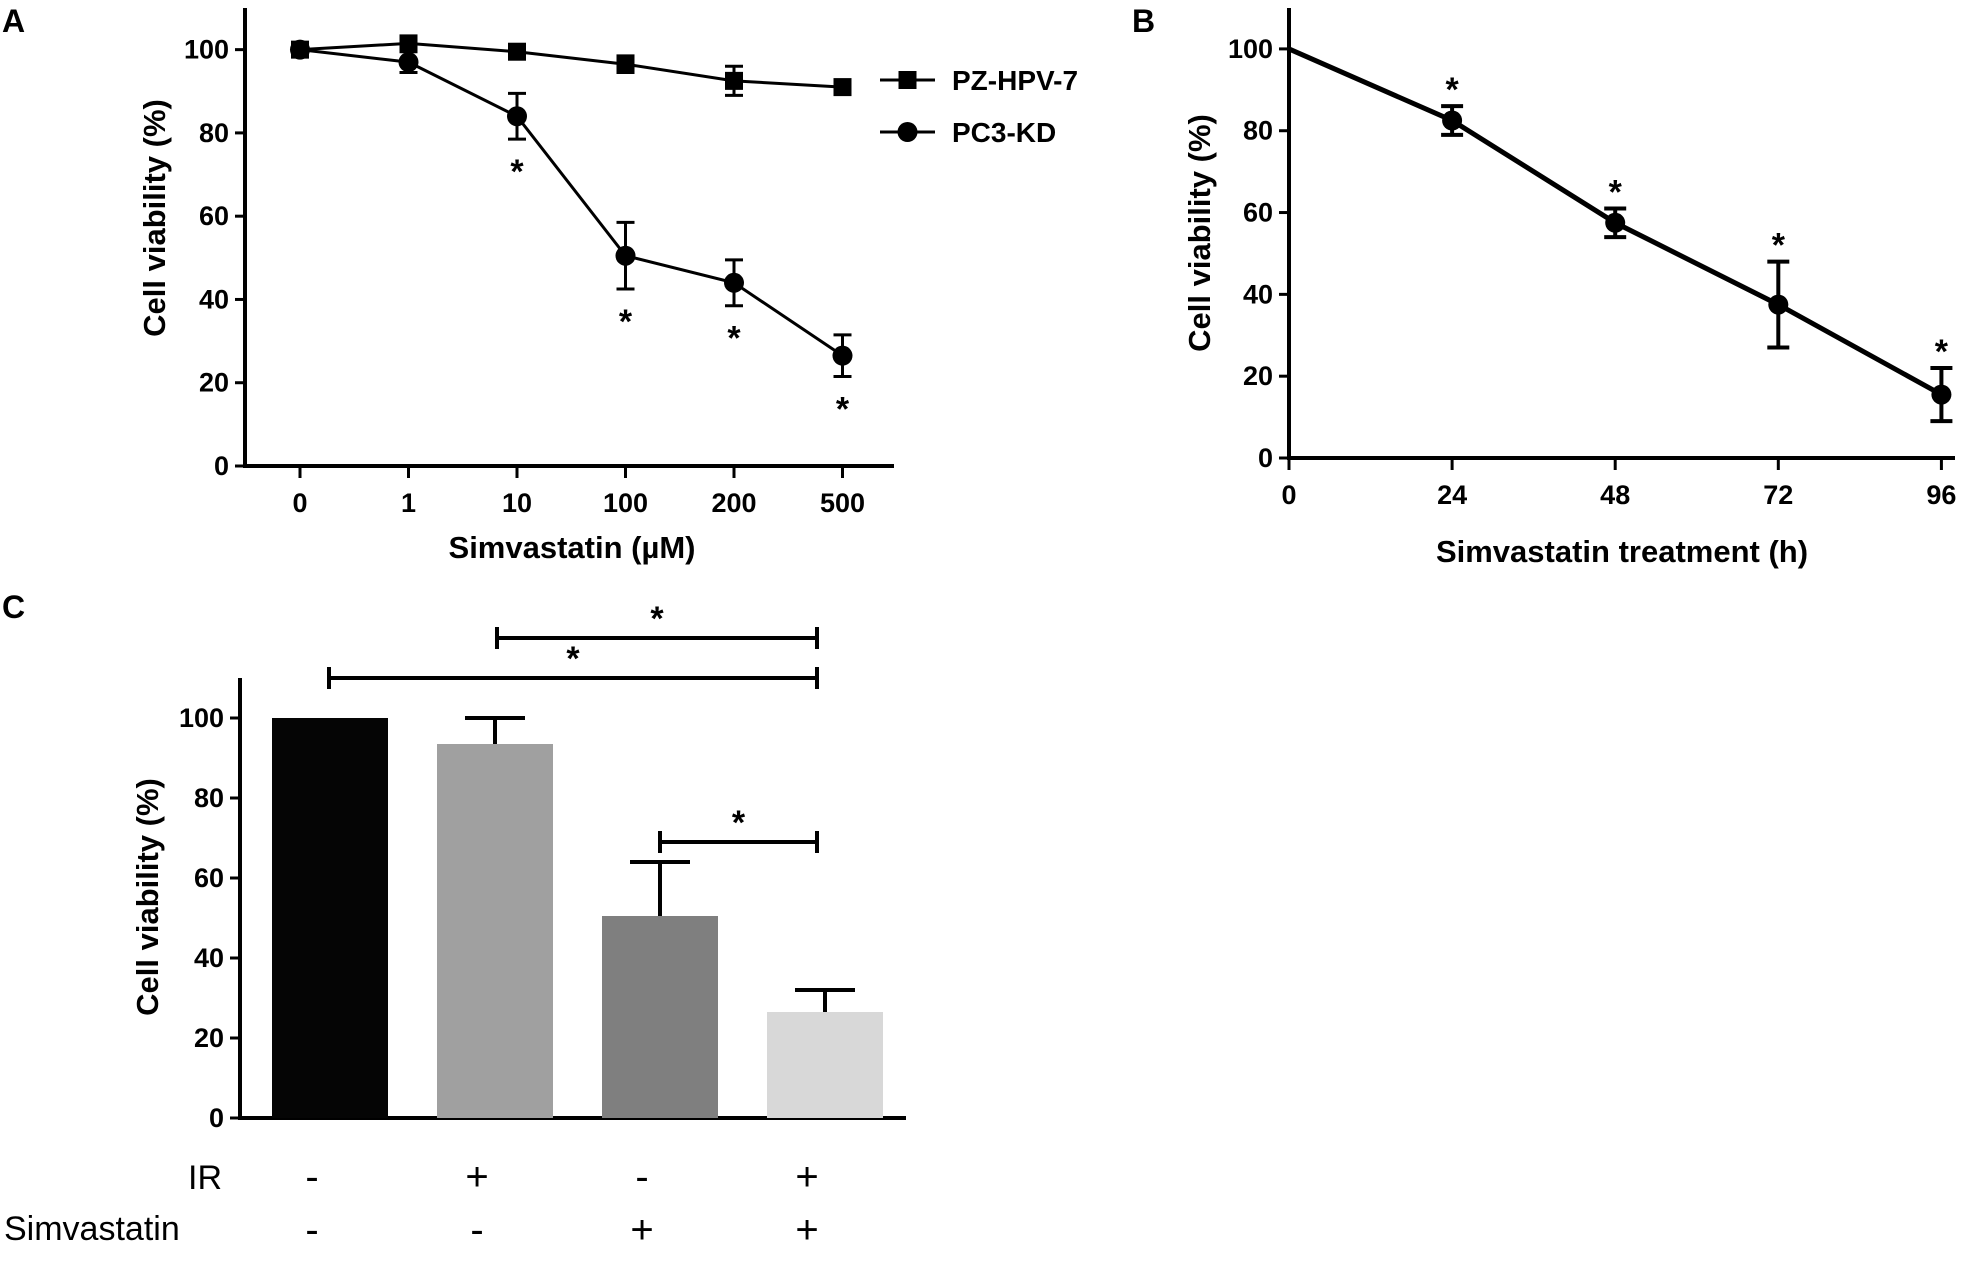 The height and width of the screenshot is (1261, 1968). I want to click on panel-a-y-tick-label: 80, so click(214, 133).